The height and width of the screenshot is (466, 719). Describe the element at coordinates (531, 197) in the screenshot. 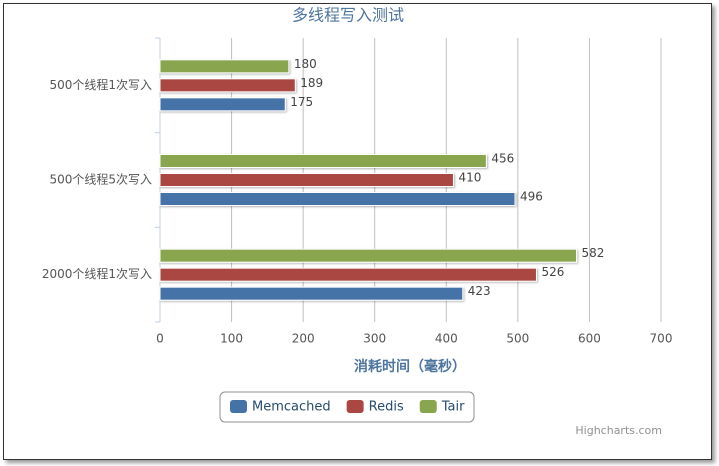

I see `data-label: 496` at that location.